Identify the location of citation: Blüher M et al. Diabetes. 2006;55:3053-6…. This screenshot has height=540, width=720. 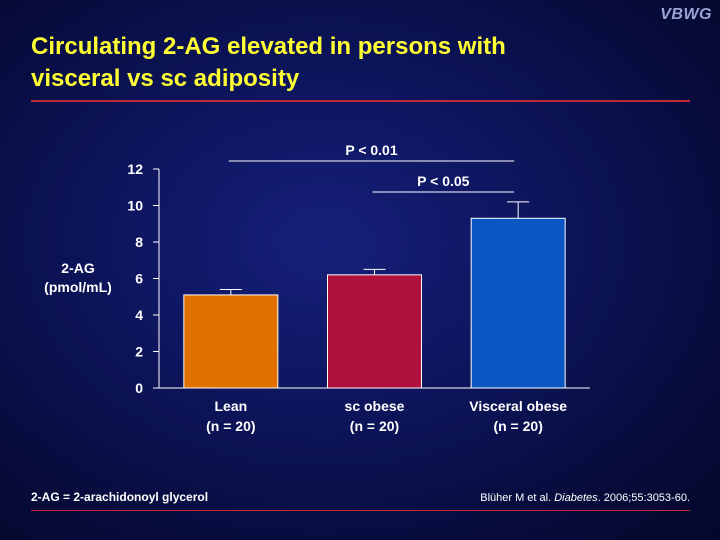
(585, 498).